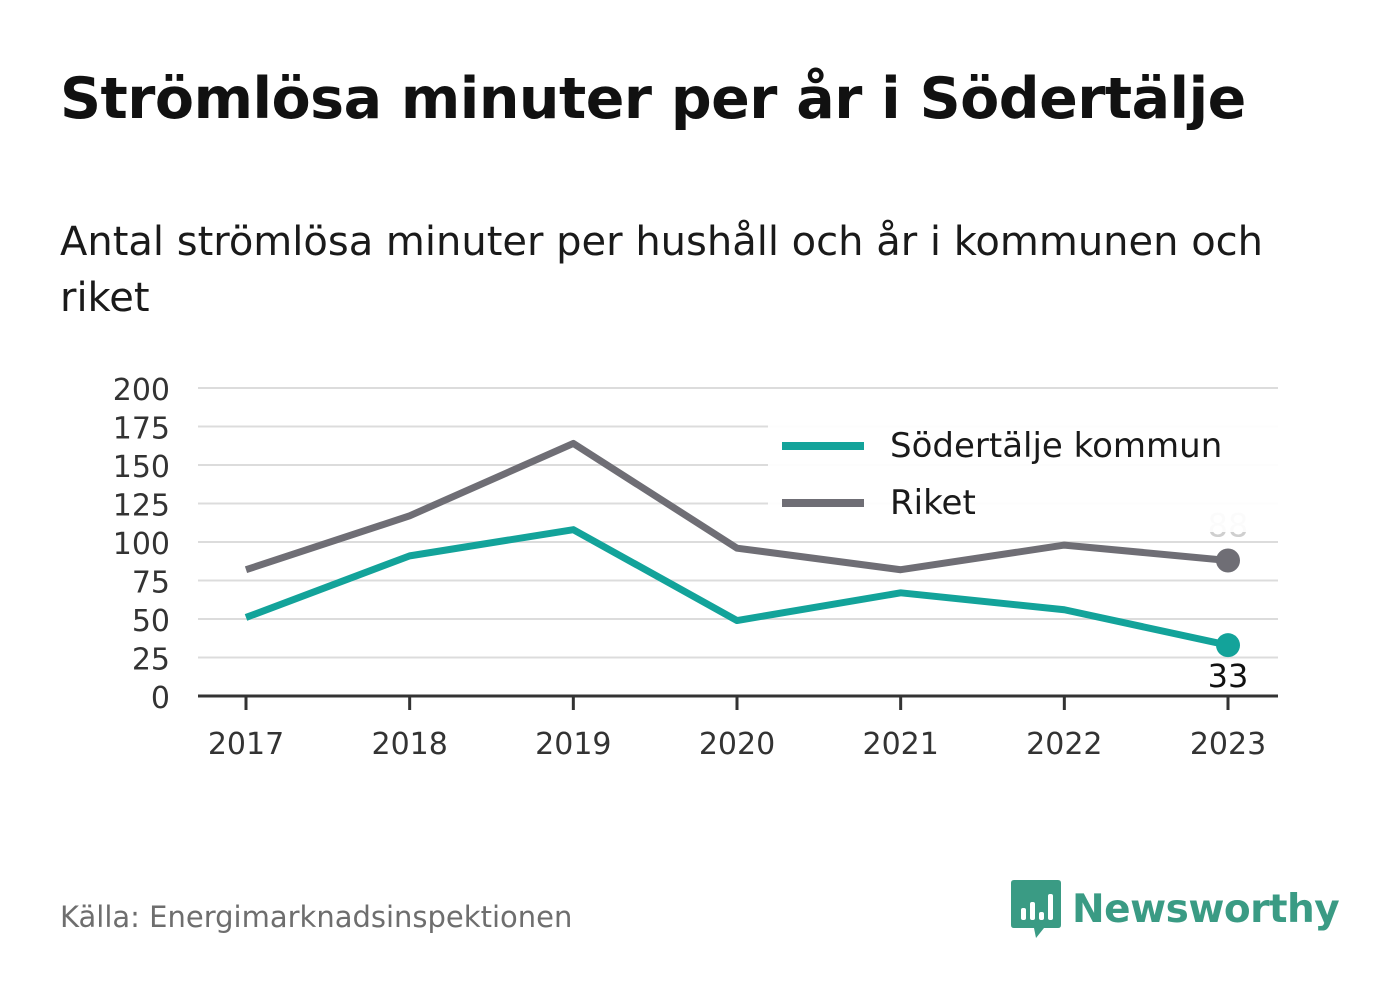  I want to click on y-tick-label: 0, so click(160, 698).